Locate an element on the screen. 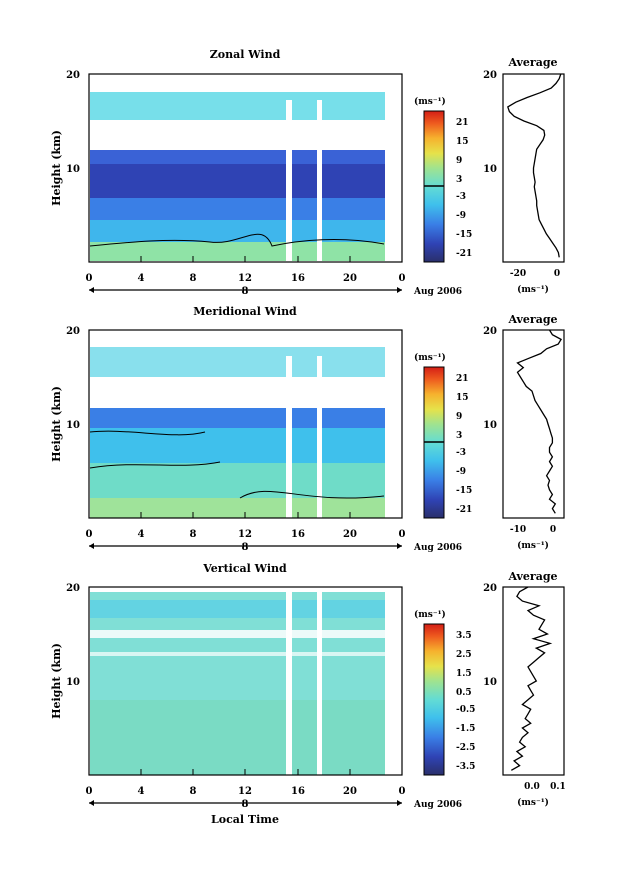 The width and height of the screenshot is (619, 873). zonal-date-label: Aug 2006 is located at coordinates (437, 292).